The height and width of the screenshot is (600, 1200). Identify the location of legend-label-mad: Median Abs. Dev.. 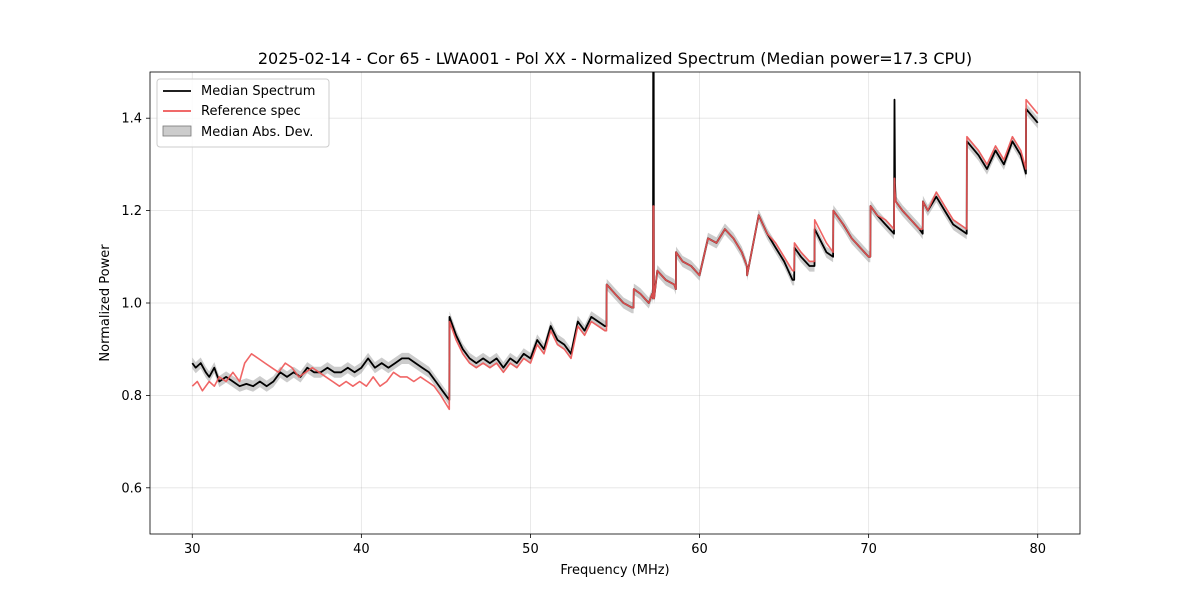
(257, 132).